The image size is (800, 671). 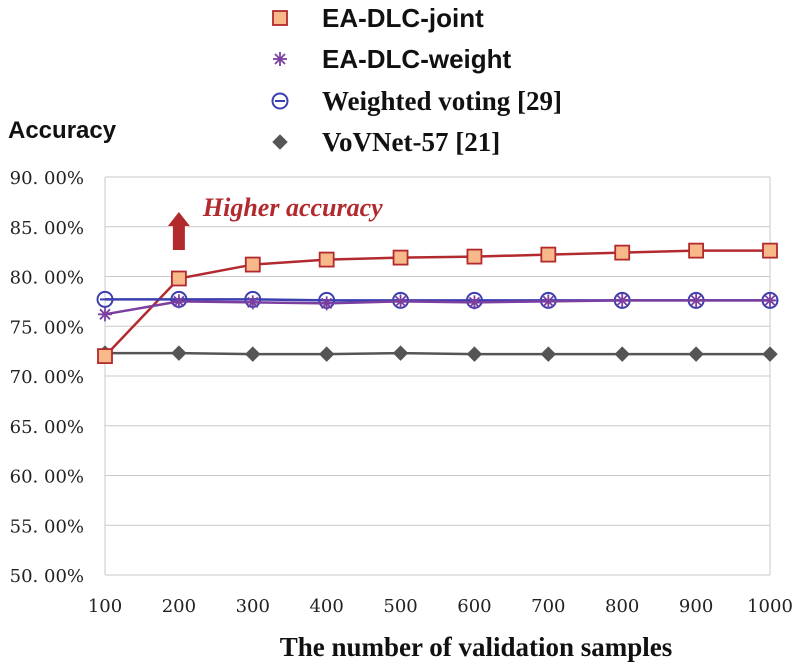 I want to click on x-tick-label: 900, so click(x=696, y=606).